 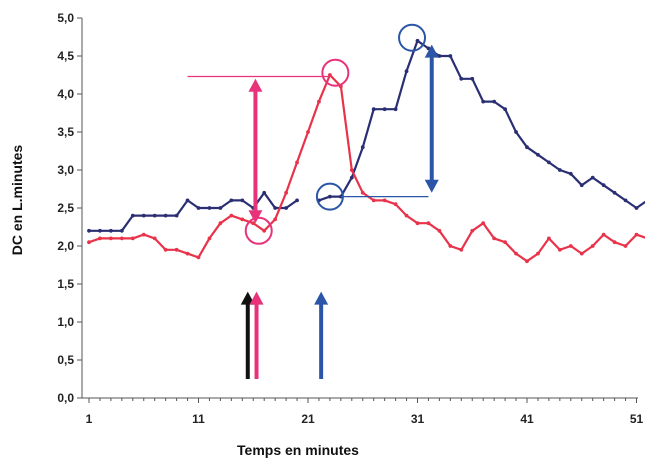 What do you see at coordinates (258, 230) in the screenshot?
I see `pink-circle-trough` at bounding box center [258, 230].